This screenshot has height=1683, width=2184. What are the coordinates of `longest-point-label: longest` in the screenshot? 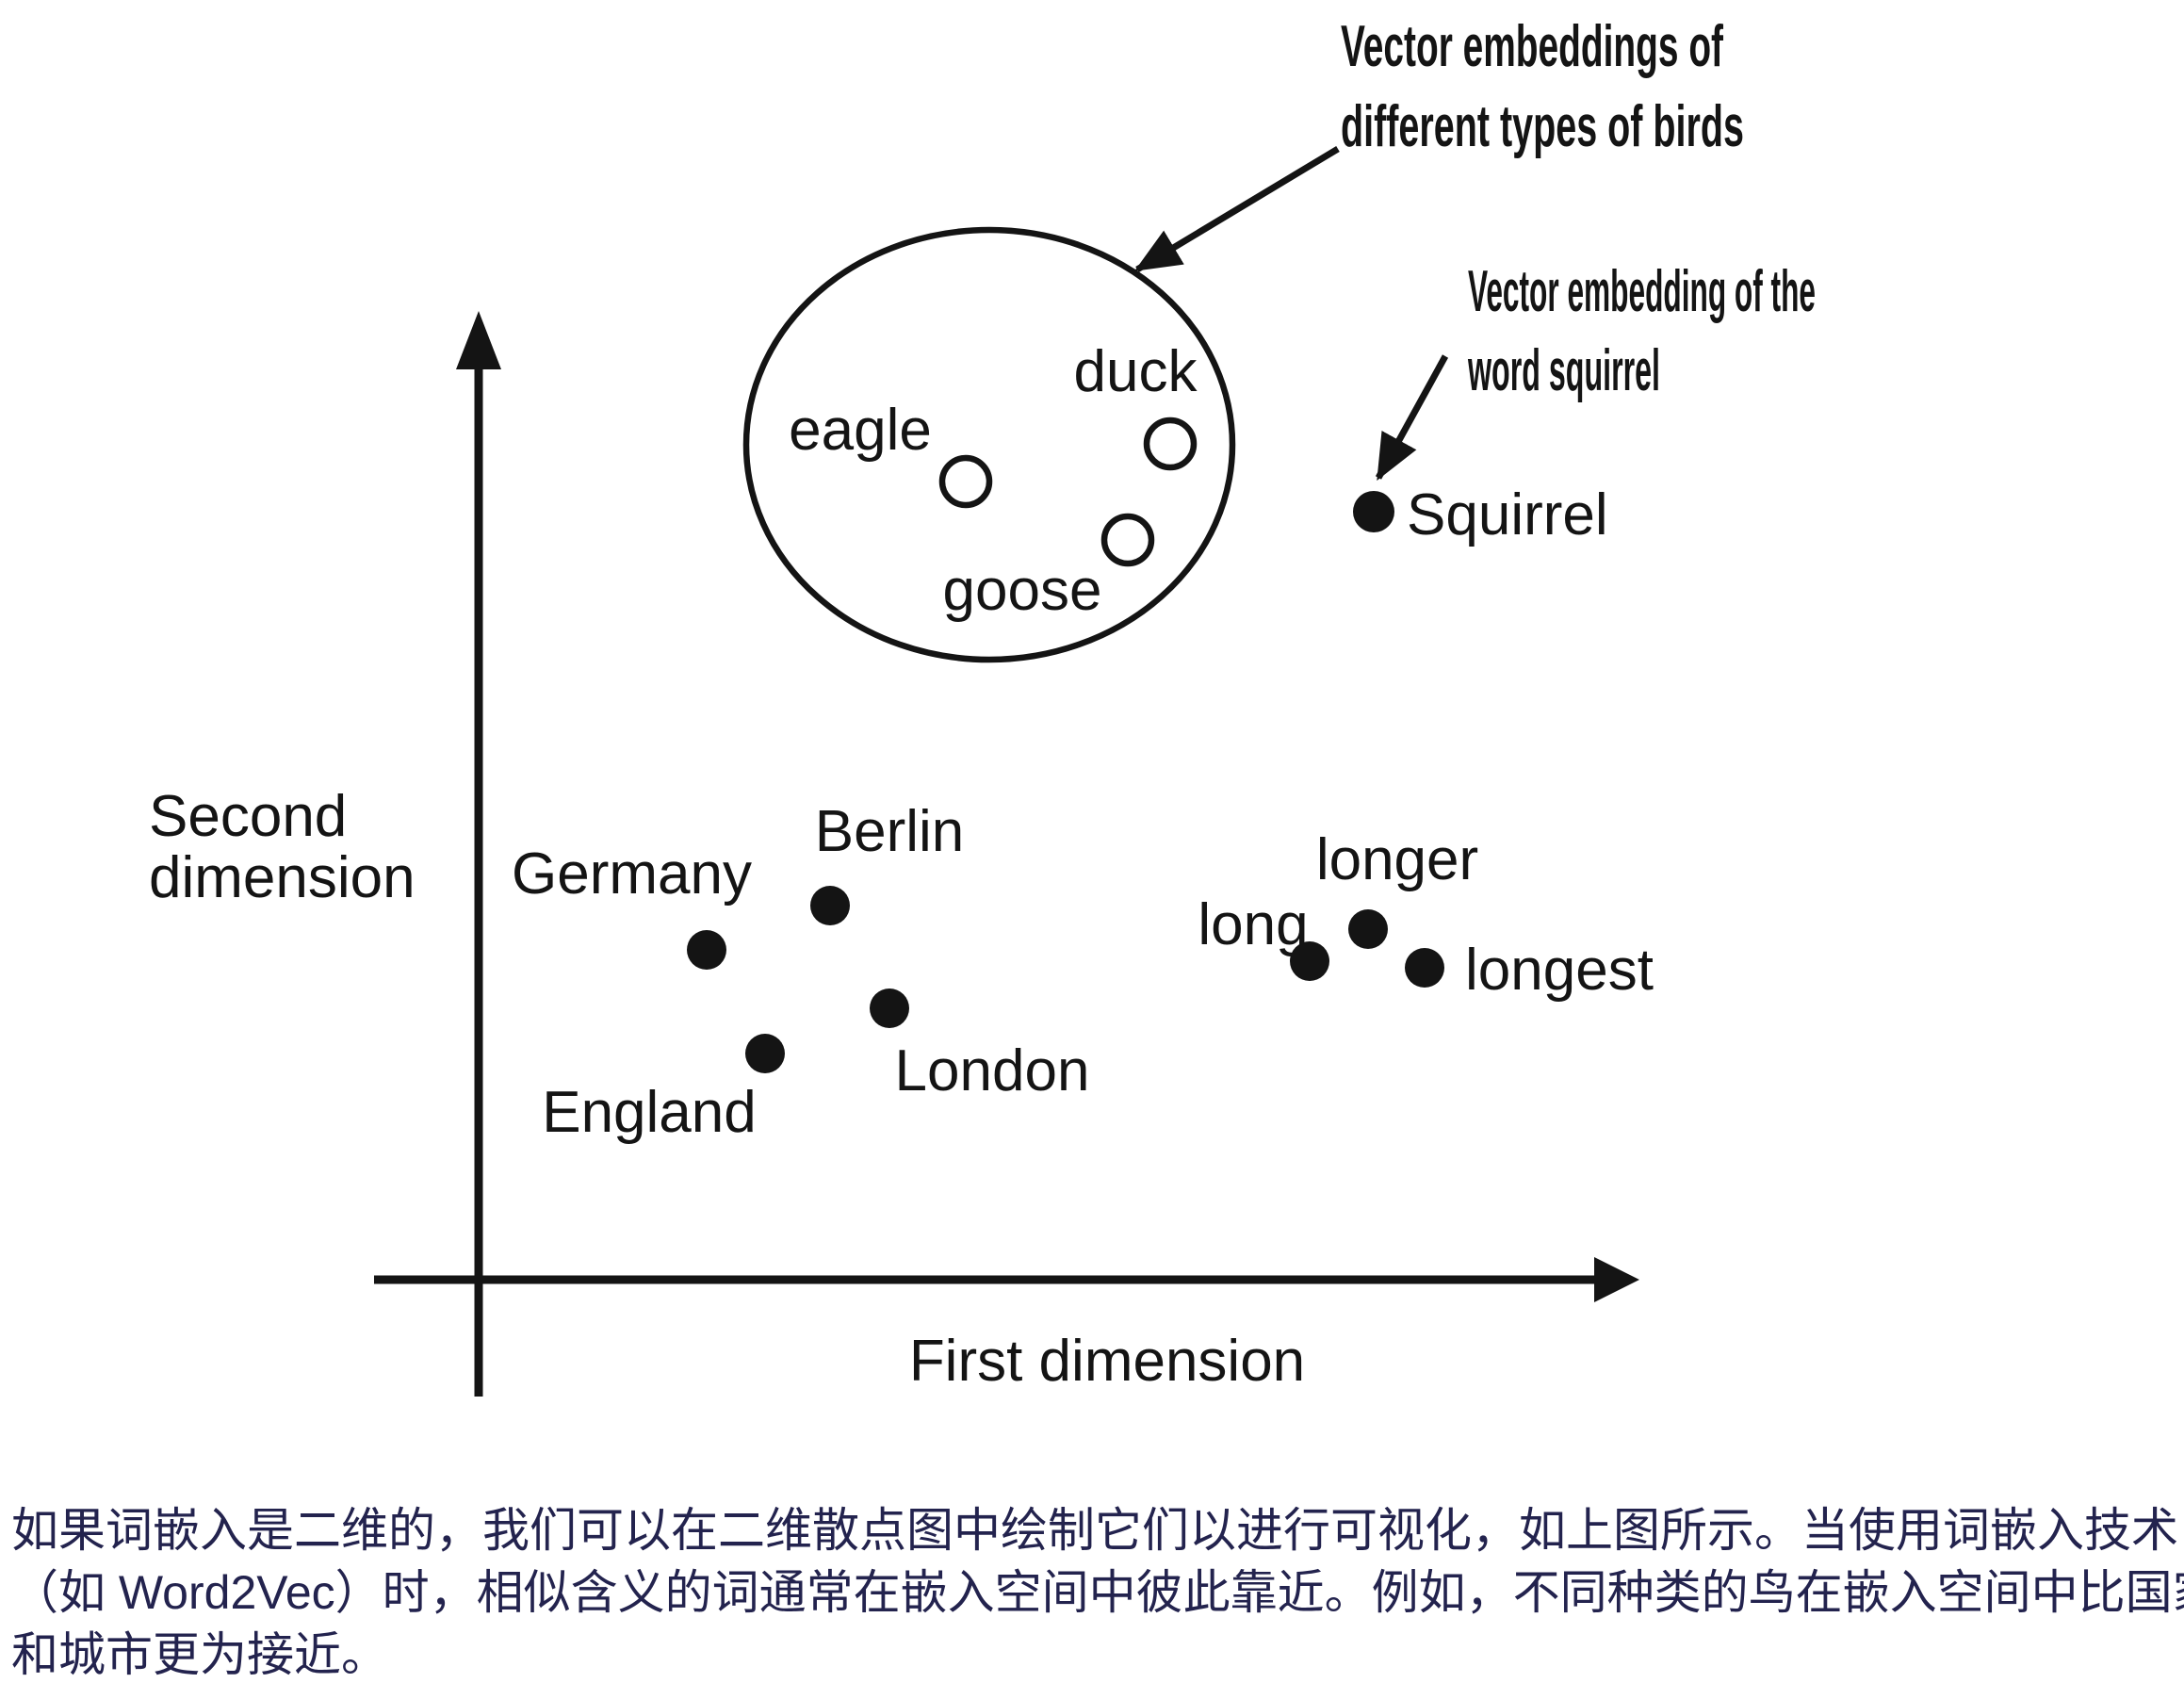 It's located at (1559, 970).